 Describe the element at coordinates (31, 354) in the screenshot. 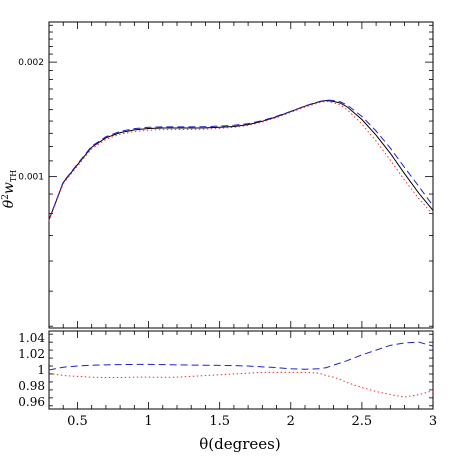

I see `bottom-y-tick-label: 1.02` at that location.